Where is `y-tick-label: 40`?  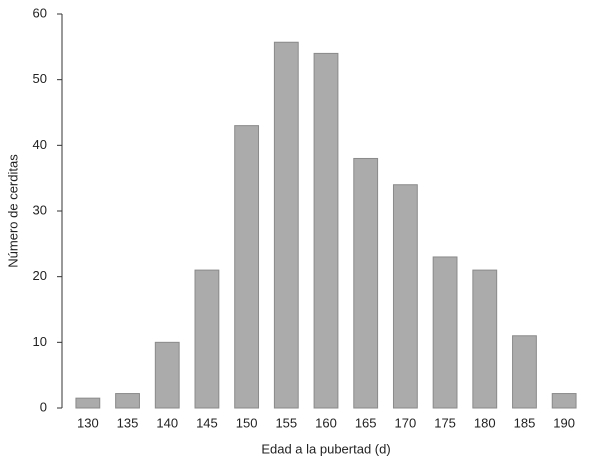
y-tick-label: 40 is located at coordinates (40, 144).